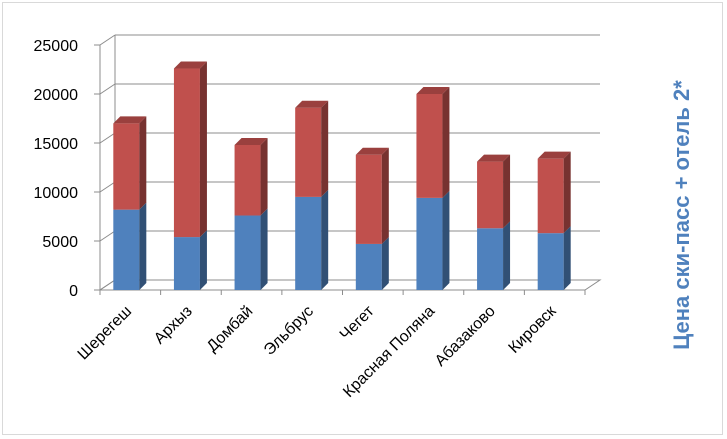  Describe the element at coordinates (56, 95) in the screenshot. I see `y-tick-label: 20000` at that location.